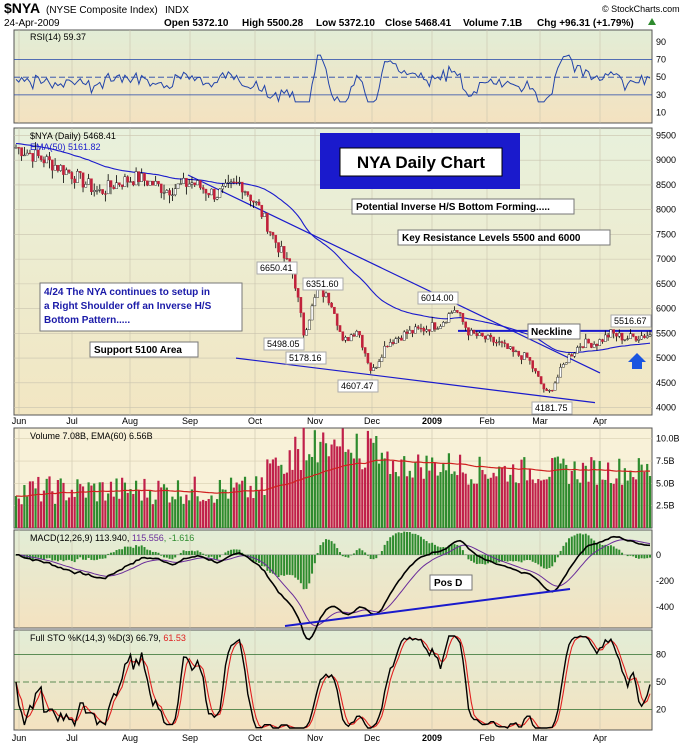 The width and height of the screenshot is (700, 753). What do you see at coordinates (255, 738) in the screenshot?
I see `month-label: Oct` at bounding box center [255, 738].